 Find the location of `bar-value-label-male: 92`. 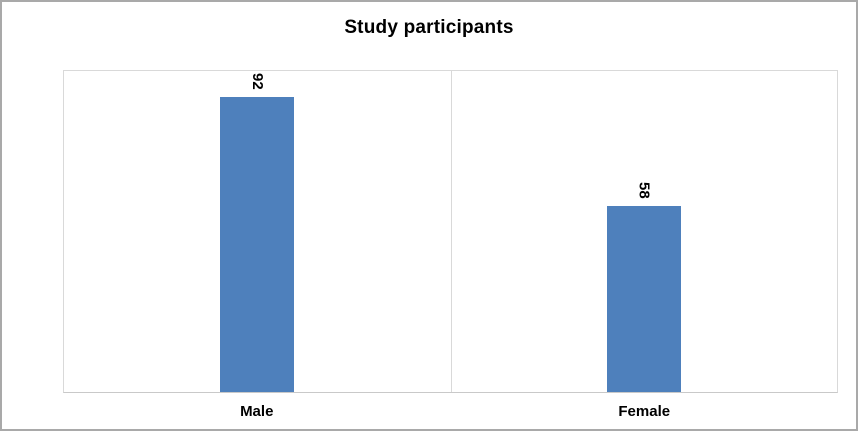

bar-value-label-male: 92 is located at coordinates (257, 81).